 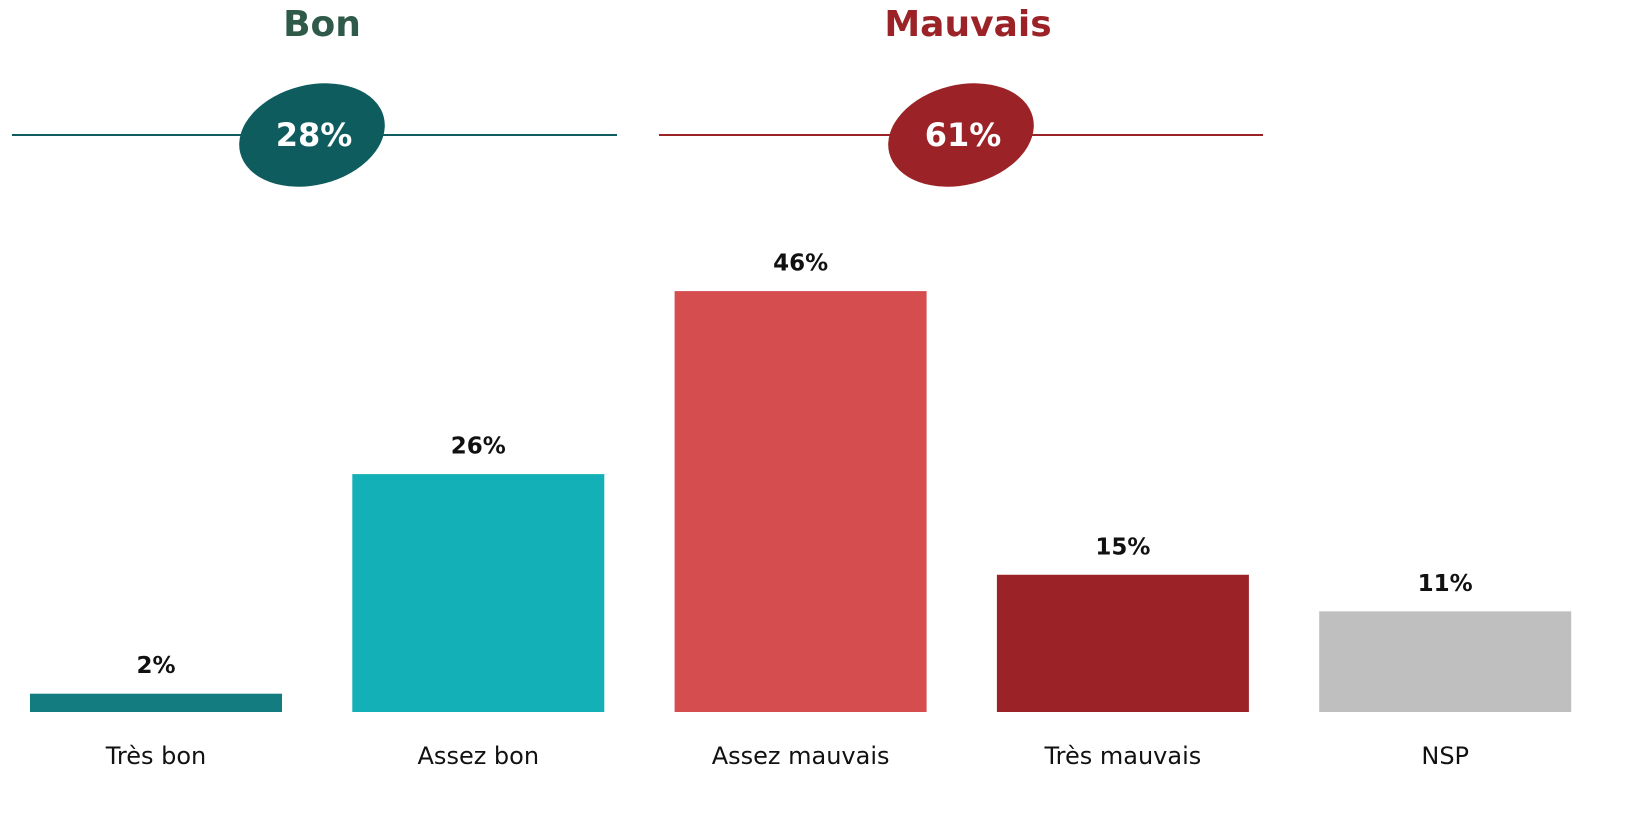 I want to click on group-value: 28%, so click(x=314, y=135).